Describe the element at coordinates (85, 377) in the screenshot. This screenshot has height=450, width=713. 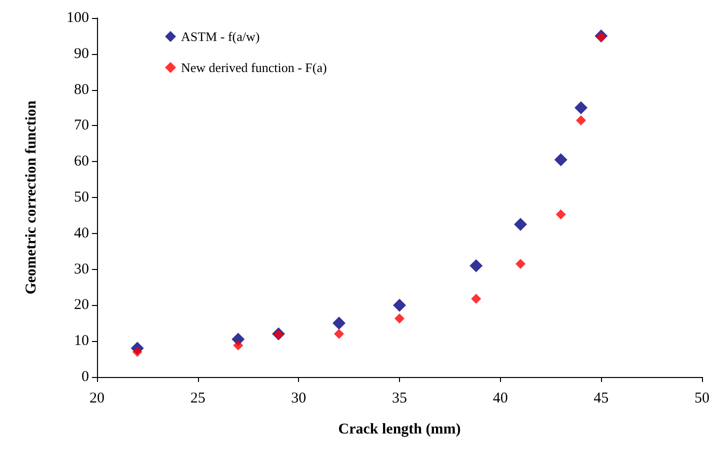
I see `y-tick-label: 0` at that location.